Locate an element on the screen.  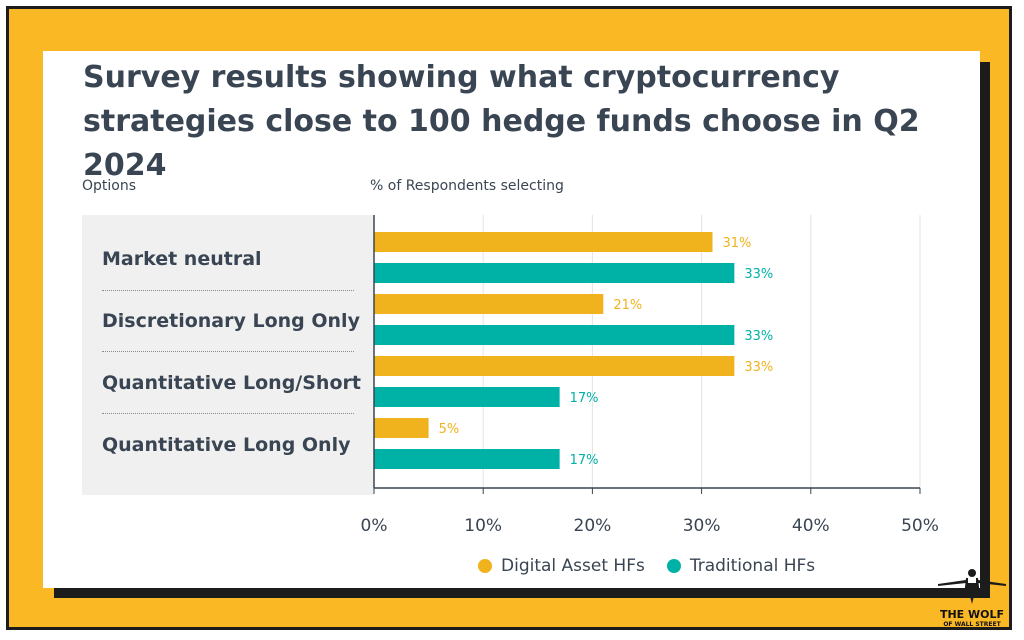
category-label-discretionary-long-only: Discretionary Long Only is located at coordinates (231, 321).